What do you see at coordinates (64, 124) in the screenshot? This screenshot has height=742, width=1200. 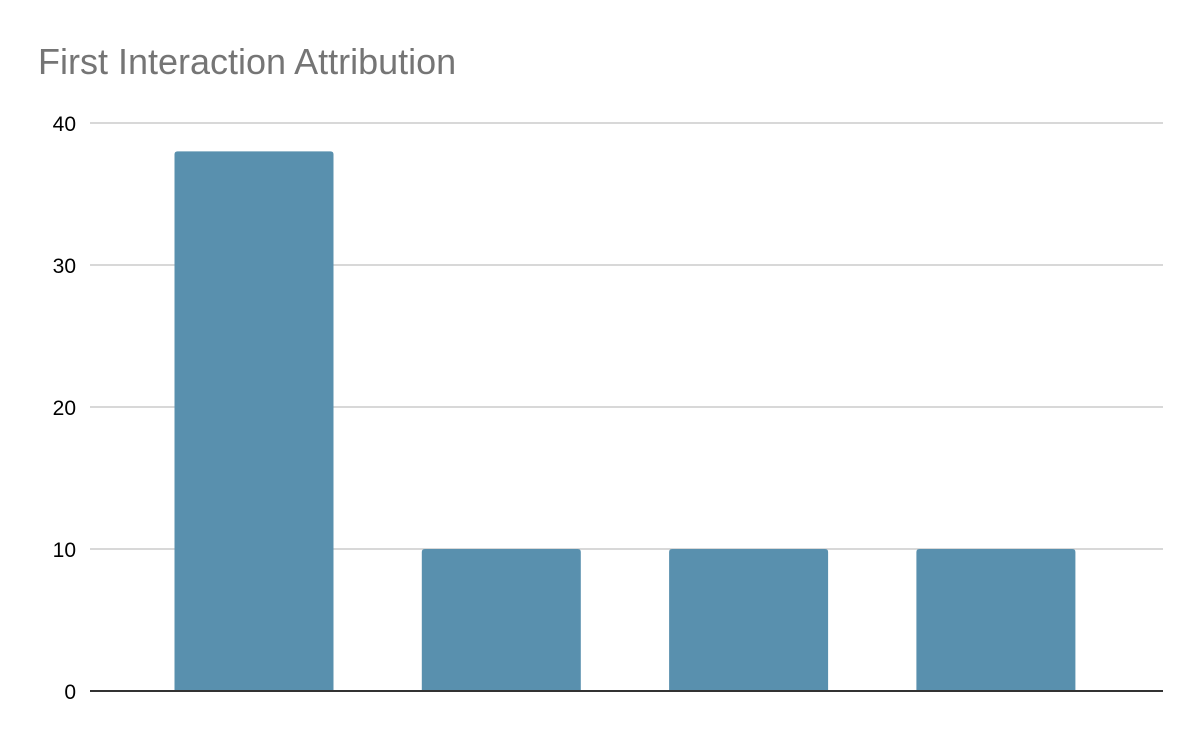 I see `y-tick-label: 40` at bounding box center [64, 124].